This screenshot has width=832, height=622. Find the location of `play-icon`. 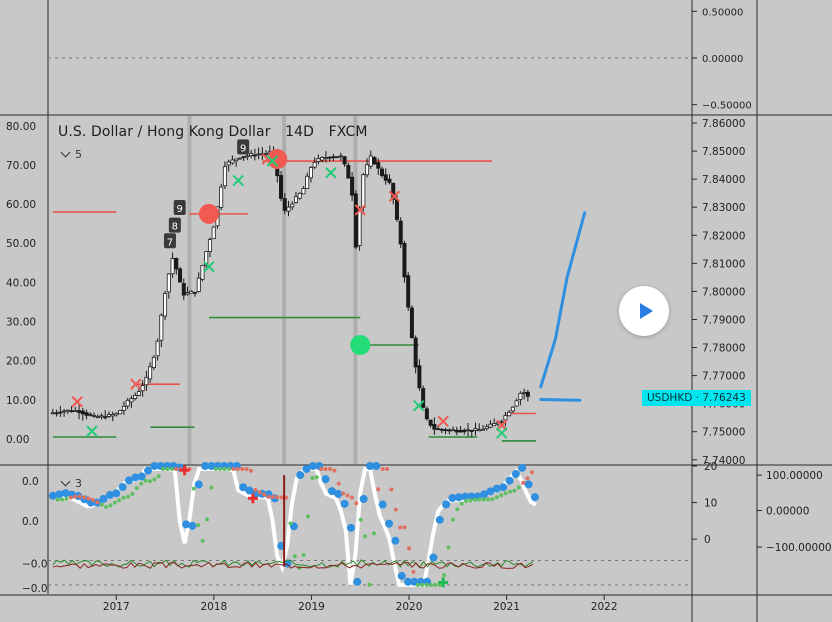

play-icon is located at coordinates (646, 311).